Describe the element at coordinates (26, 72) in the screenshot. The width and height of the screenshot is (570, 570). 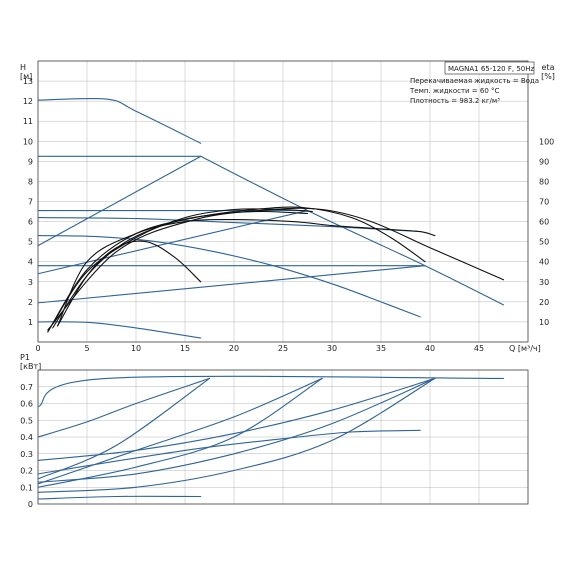
I see `h-axis-title: H [м]` at that location.